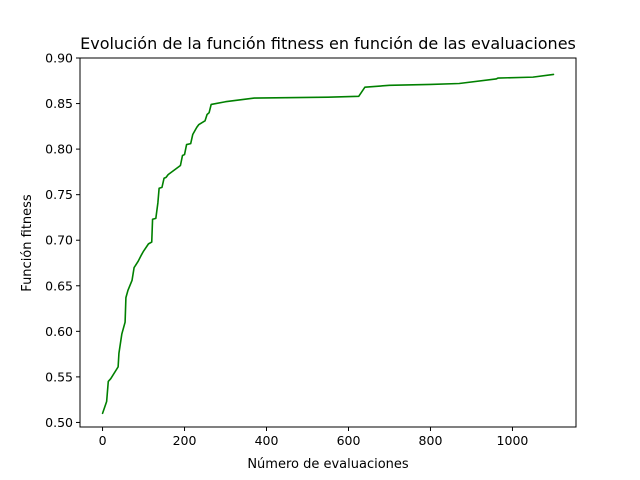  What do you see at coordinates (59, 285) in the screenshot?
I see `y-tick-label: 0.65` at bounding box center [59, 285].